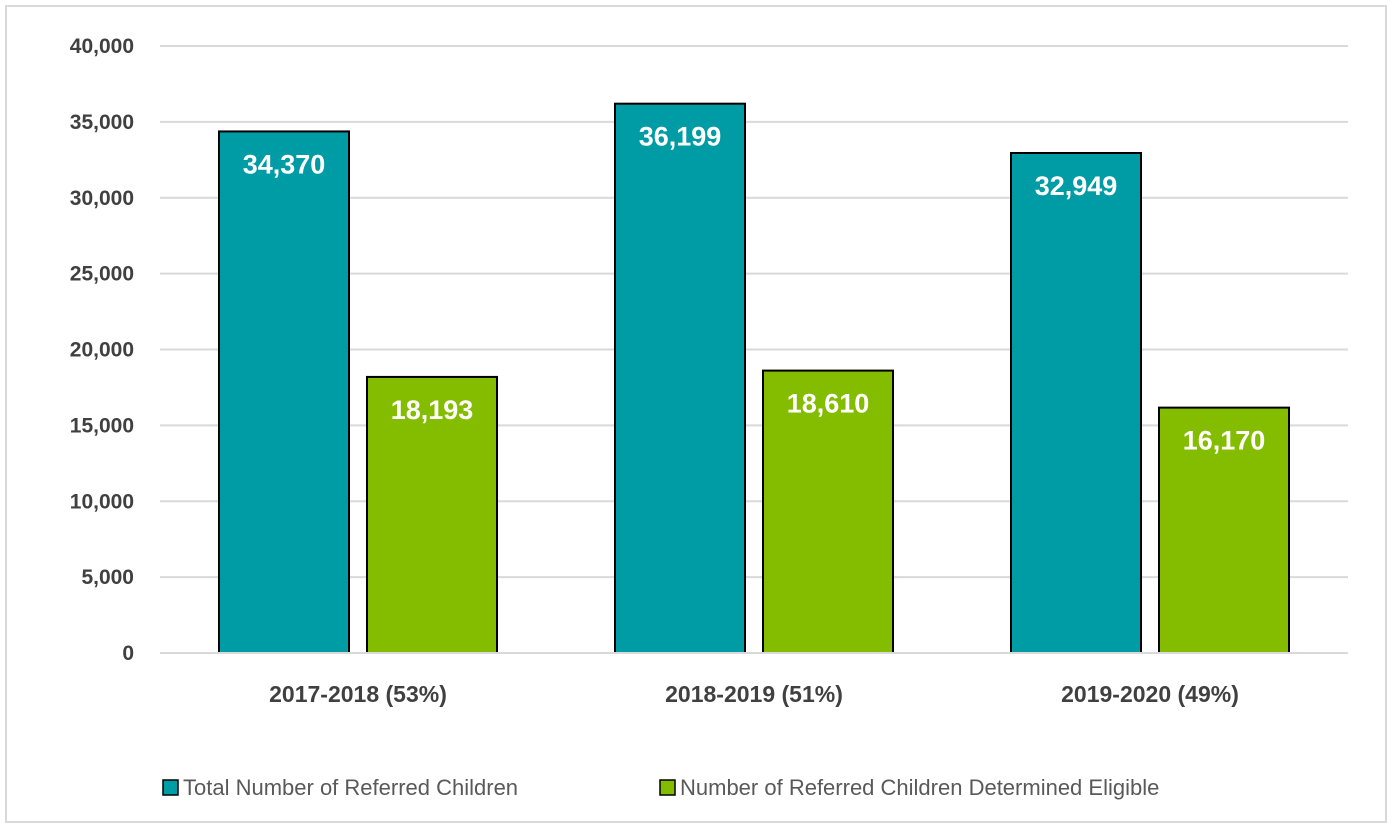 The height and width of the screenshot is (828, 1394). I want to click on y-tick-label: 35,000, so click(102, 122).